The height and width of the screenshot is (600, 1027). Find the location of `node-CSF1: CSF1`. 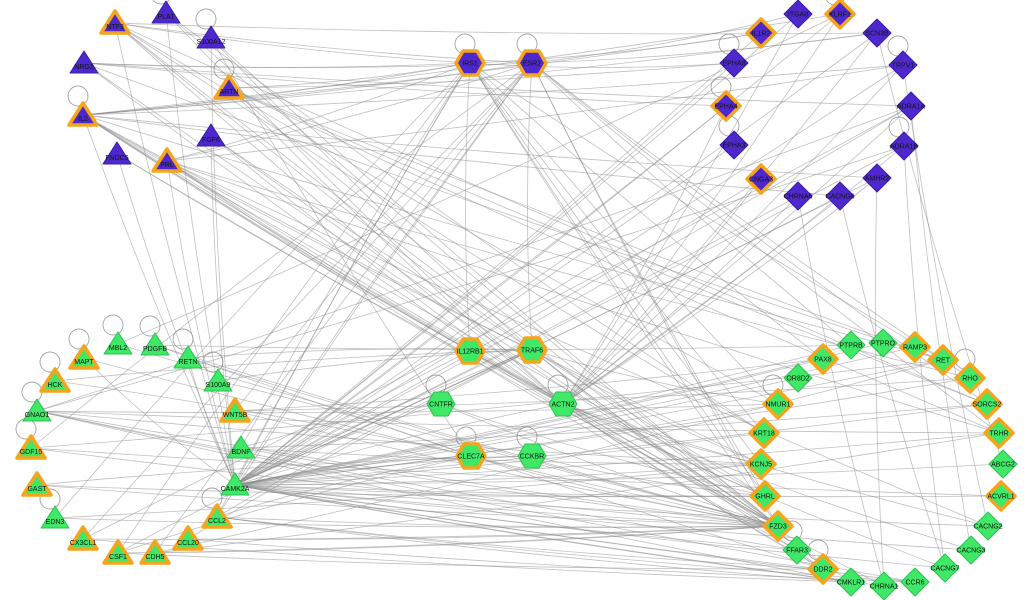

node-CSF1: CSF1 is located at coordinates (118, 552).